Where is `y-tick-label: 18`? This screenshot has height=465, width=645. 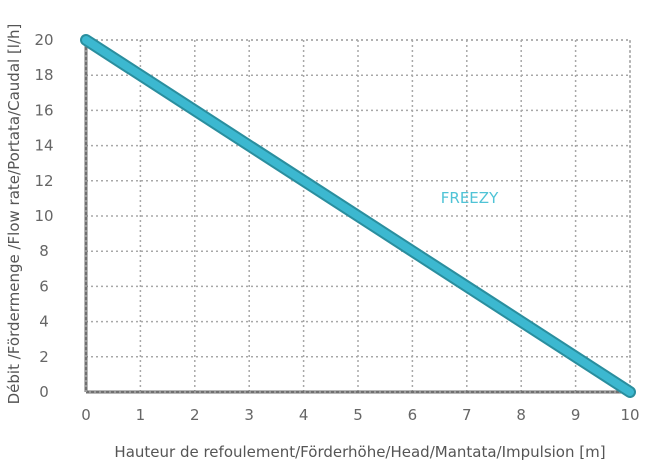 y-tick-label: 18 is located at coordinates (43, 75).